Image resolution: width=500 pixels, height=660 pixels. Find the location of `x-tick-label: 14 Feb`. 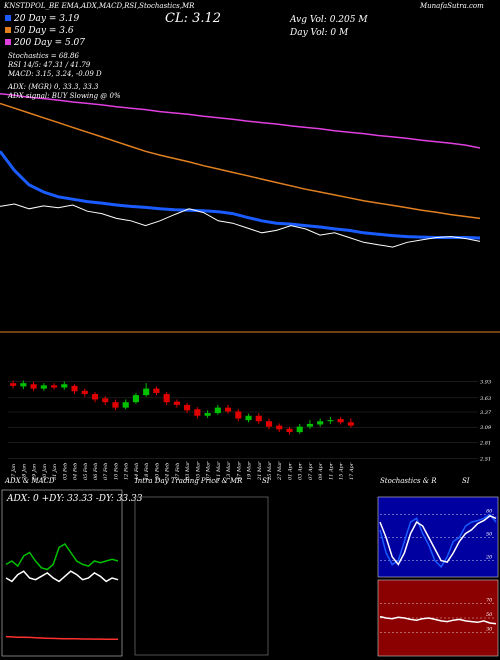

x-tick-label: 14 Feb is located at coordinates (137, 471).